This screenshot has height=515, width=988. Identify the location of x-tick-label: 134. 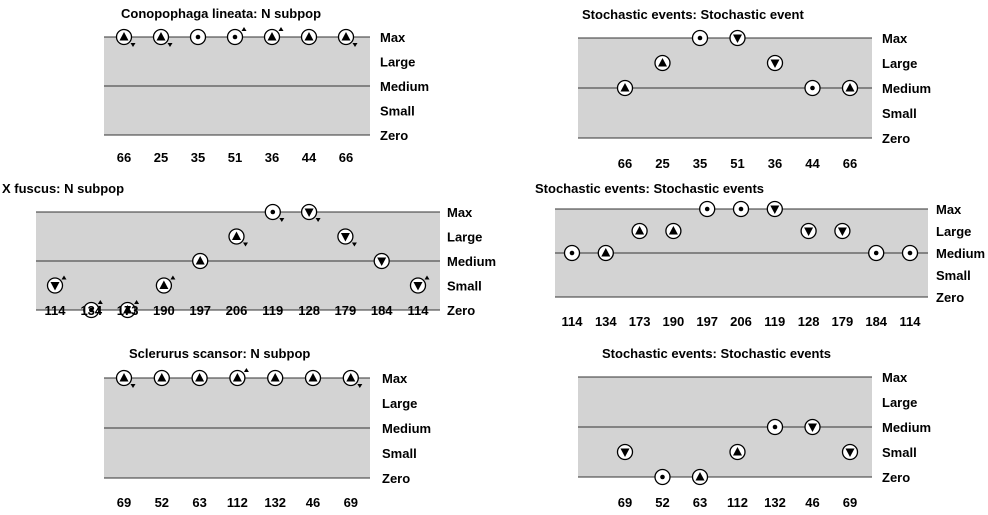
(606, 321).